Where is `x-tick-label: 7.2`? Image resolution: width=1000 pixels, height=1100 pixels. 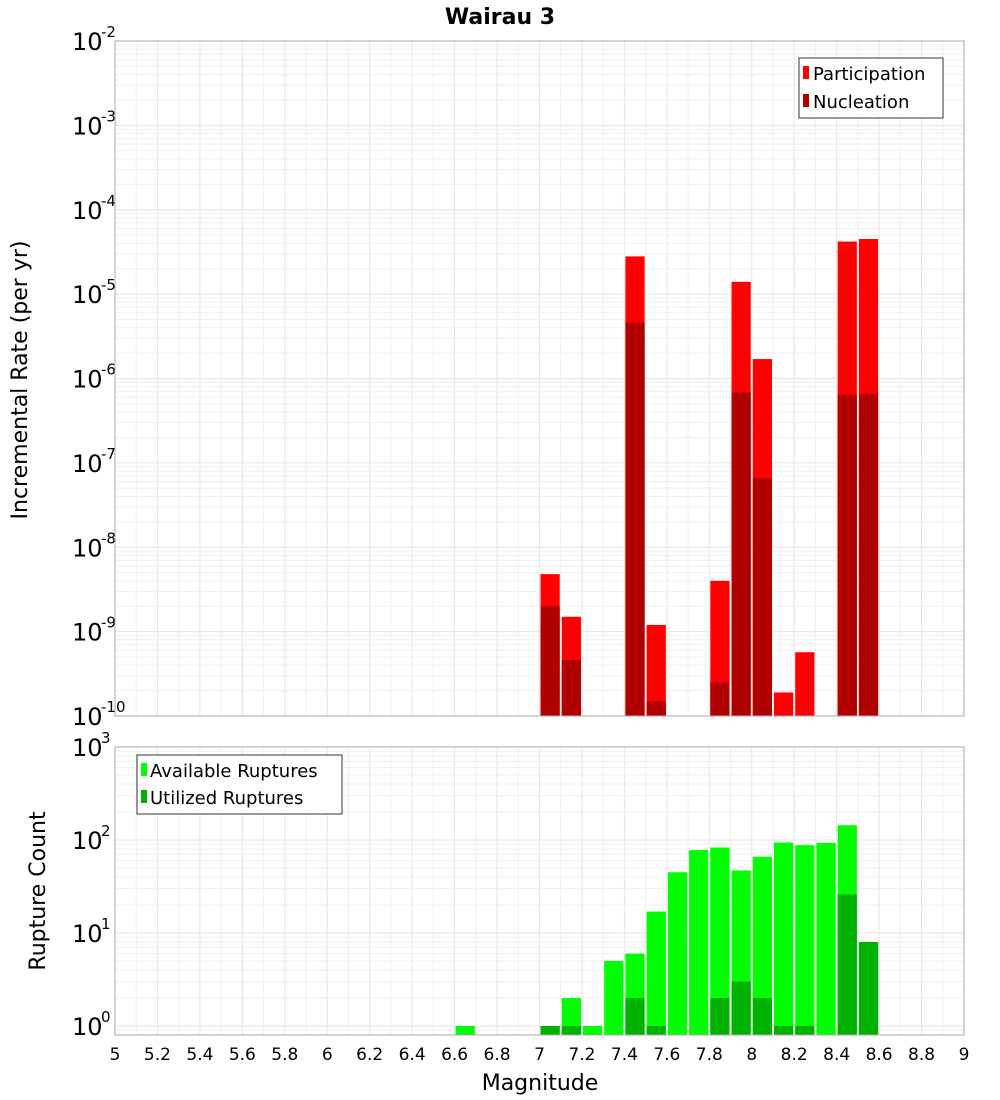
x-tick-label: 7.2 is located at coordinates (581, 1055).